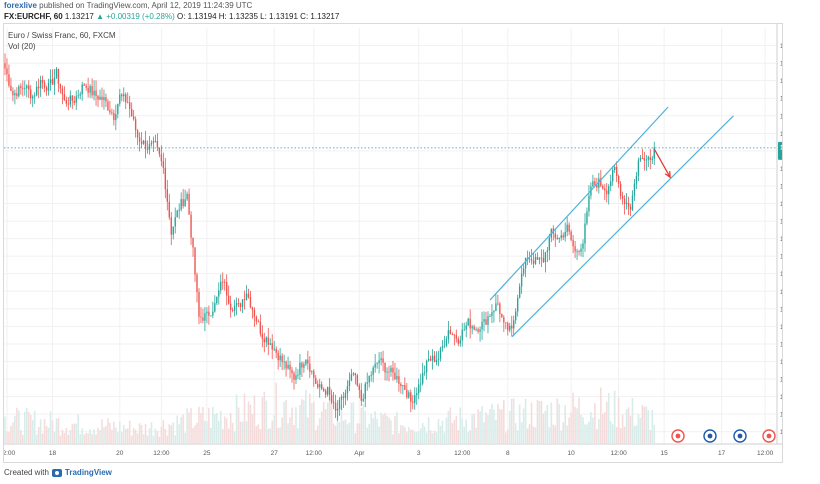  Describe the element at coordinates (33, 16) in the screenshot. I see `symbol-label: FX:EURCHF, 60` at that location.